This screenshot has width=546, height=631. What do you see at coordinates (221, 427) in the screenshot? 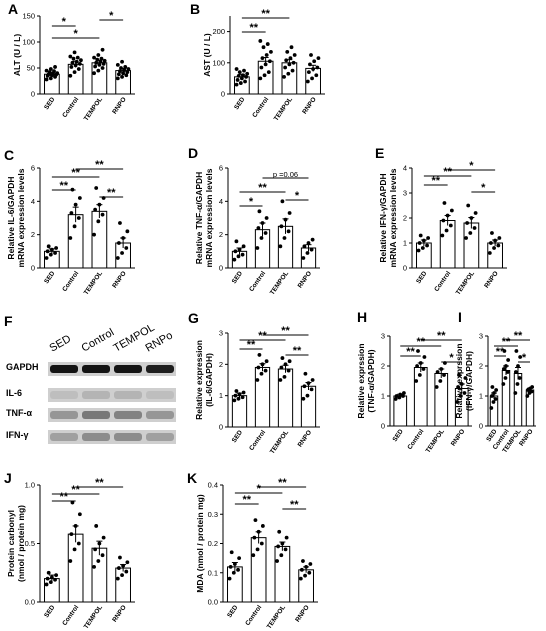
I see `panel-g-ytick-label: 0` at bounding box center [221, 427].